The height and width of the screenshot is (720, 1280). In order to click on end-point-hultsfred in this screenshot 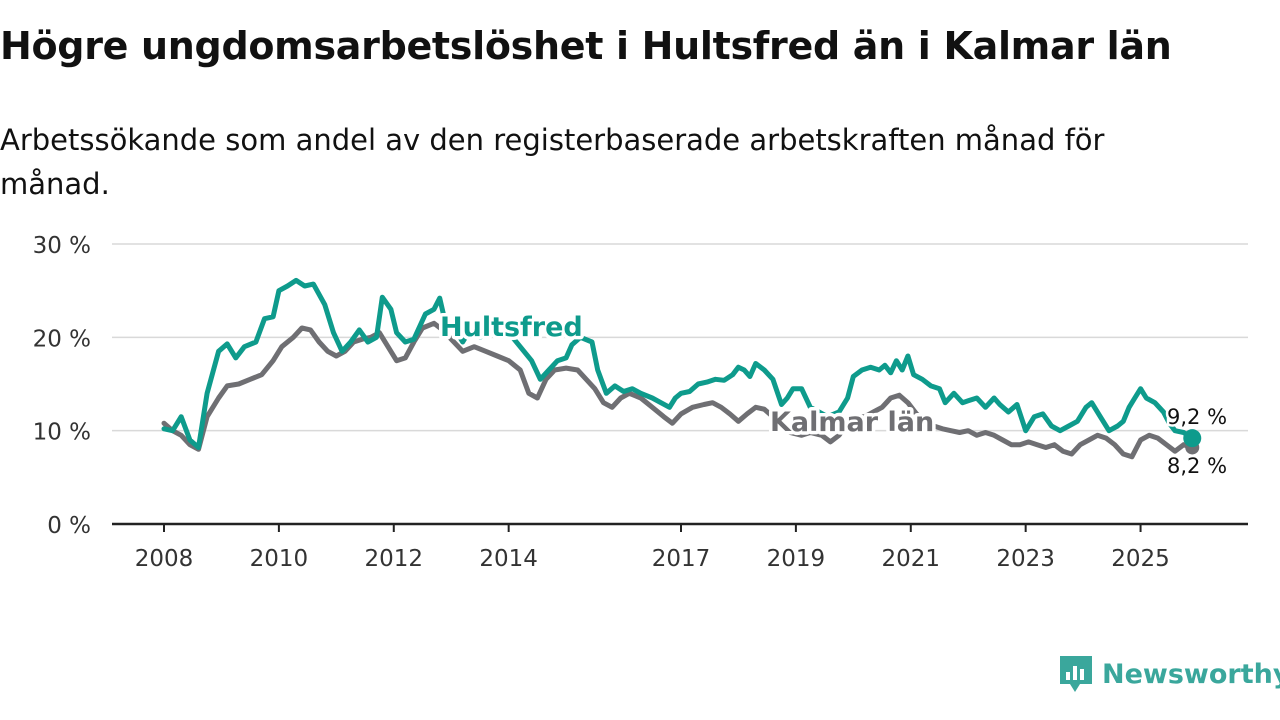, I will do `click(1192, 438)`.